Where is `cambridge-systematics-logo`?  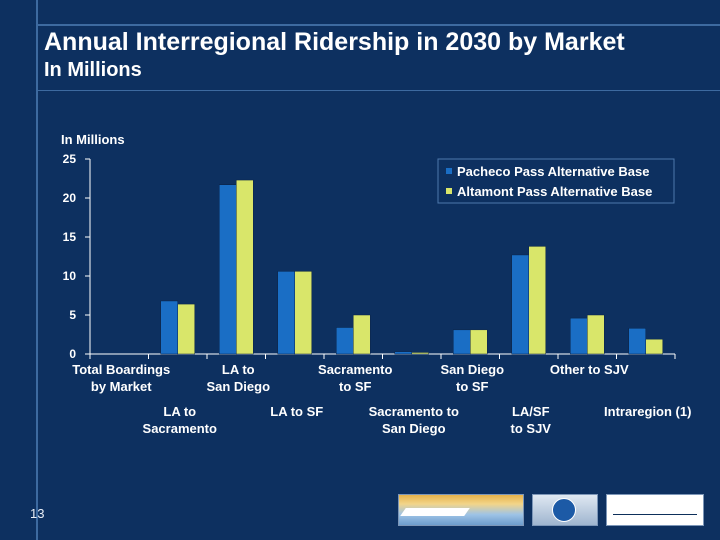 cambridge-systematics-logo is located at coordinates (655, 510).